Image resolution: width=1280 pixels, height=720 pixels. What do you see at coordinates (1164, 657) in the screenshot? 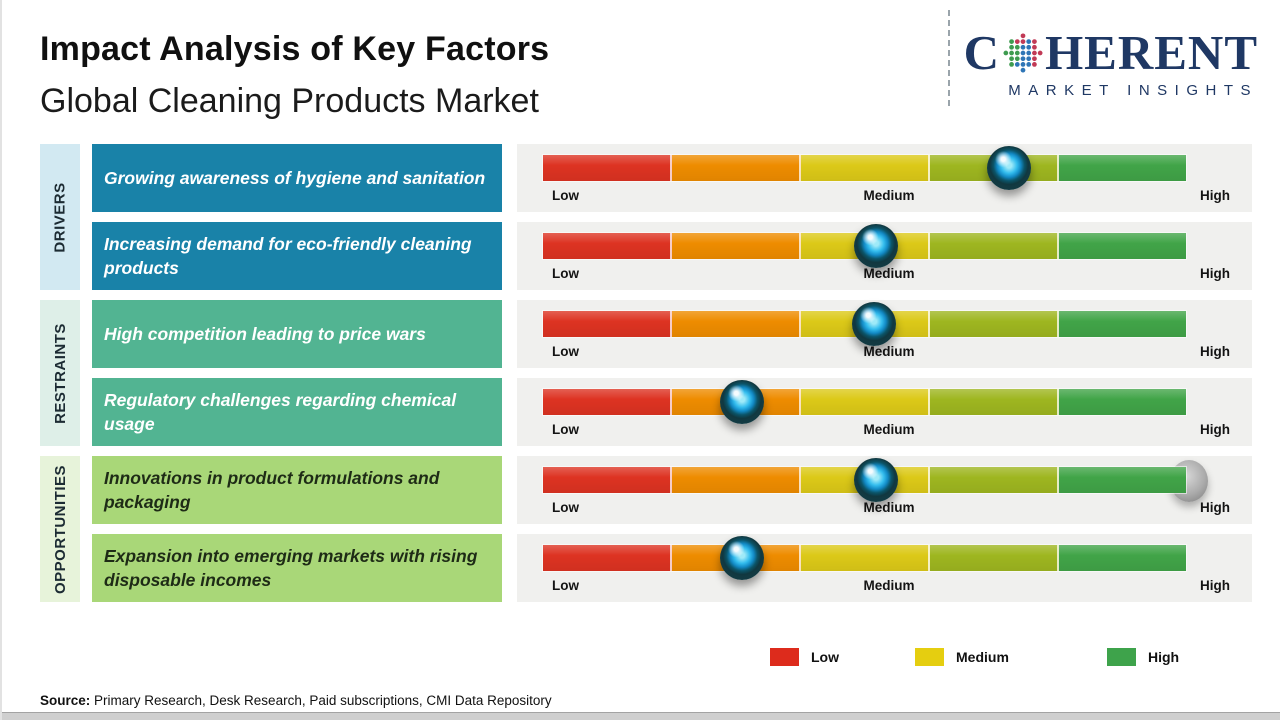
I see `legend-label: High` at bounding box center [1164, 657].